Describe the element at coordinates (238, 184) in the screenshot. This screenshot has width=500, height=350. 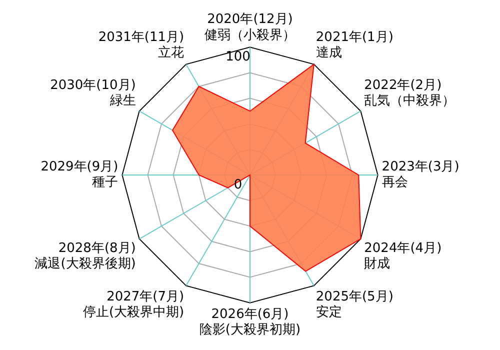
I see `y-tick-label: 0` at that location.